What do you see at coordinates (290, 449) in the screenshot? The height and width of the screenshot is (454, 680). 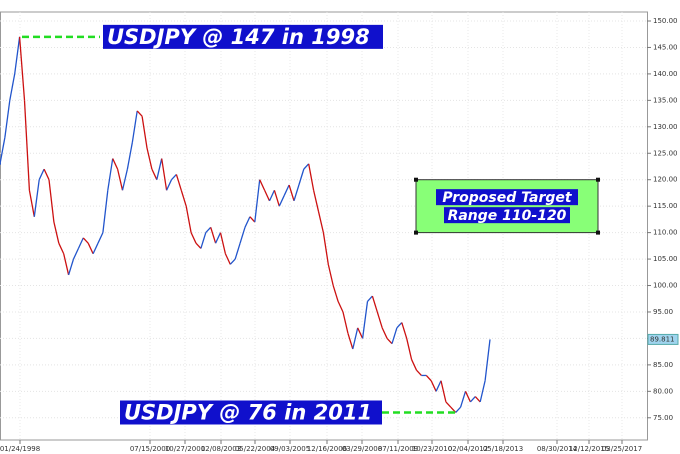 I see `x-tick-label: 09/03/2005` at bounding box center [290, 449].